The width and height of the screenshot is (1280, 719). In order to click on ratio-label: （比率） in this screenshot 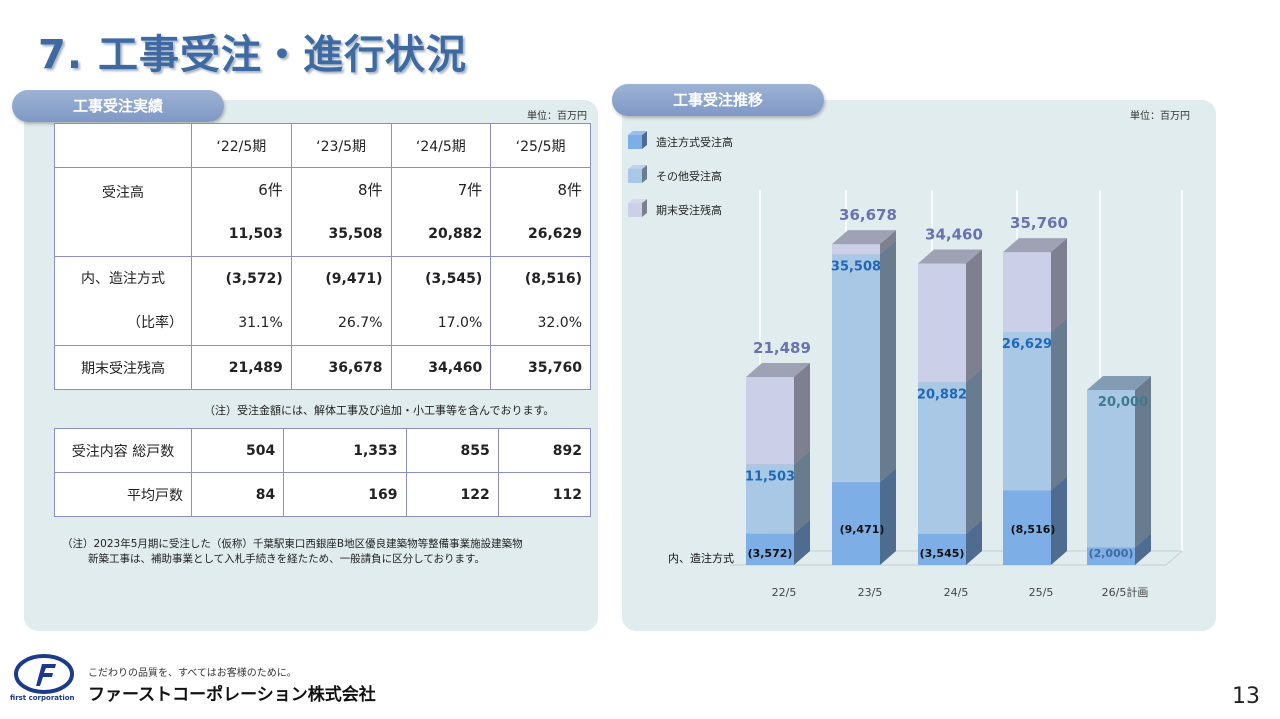, I will do `click(155, 323)`.